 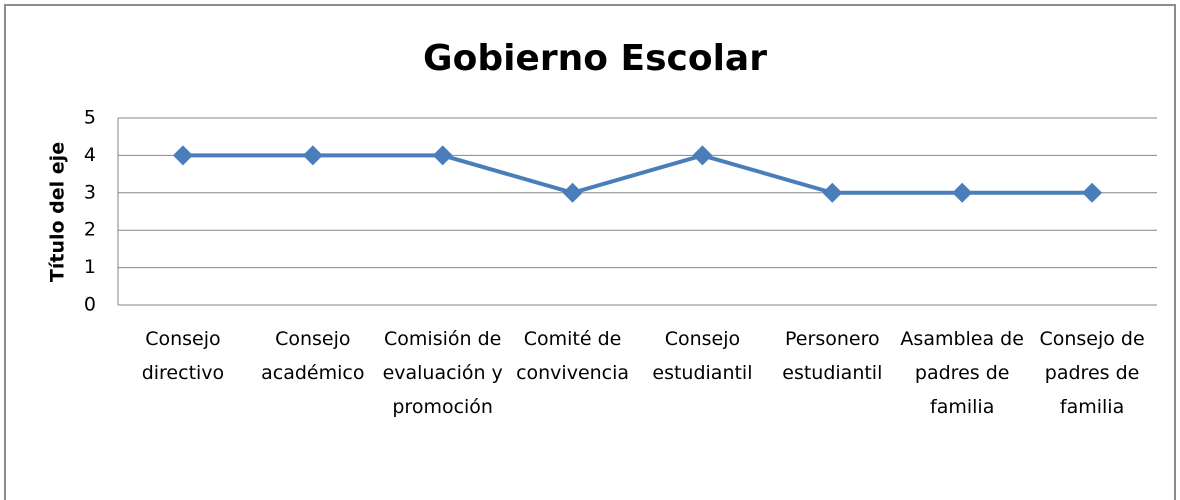 I want to click on x-tick-label: Consejo de padres de familia, so click(x=1092, y=373).